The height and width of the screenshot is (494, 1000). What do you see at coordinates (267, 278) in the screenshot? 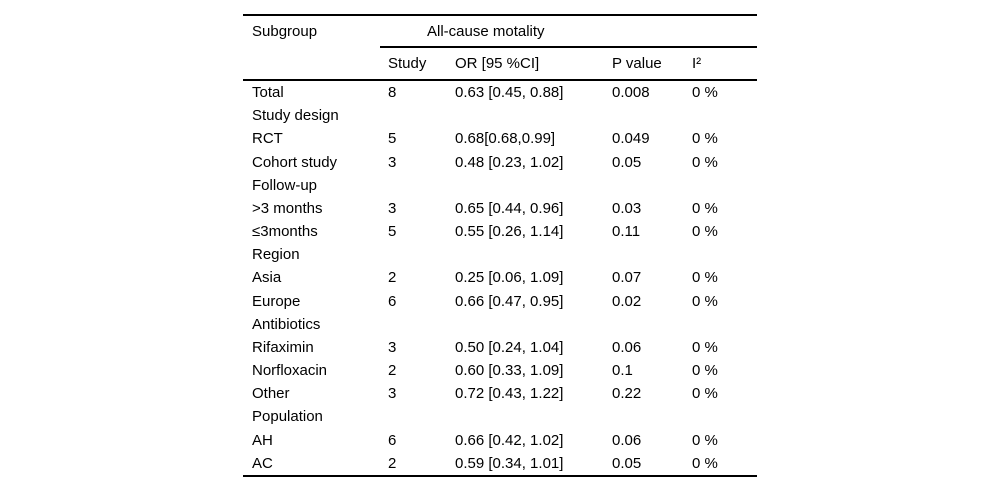
I see `subgroup-cell: Asia` at bounding box center [267, 278].